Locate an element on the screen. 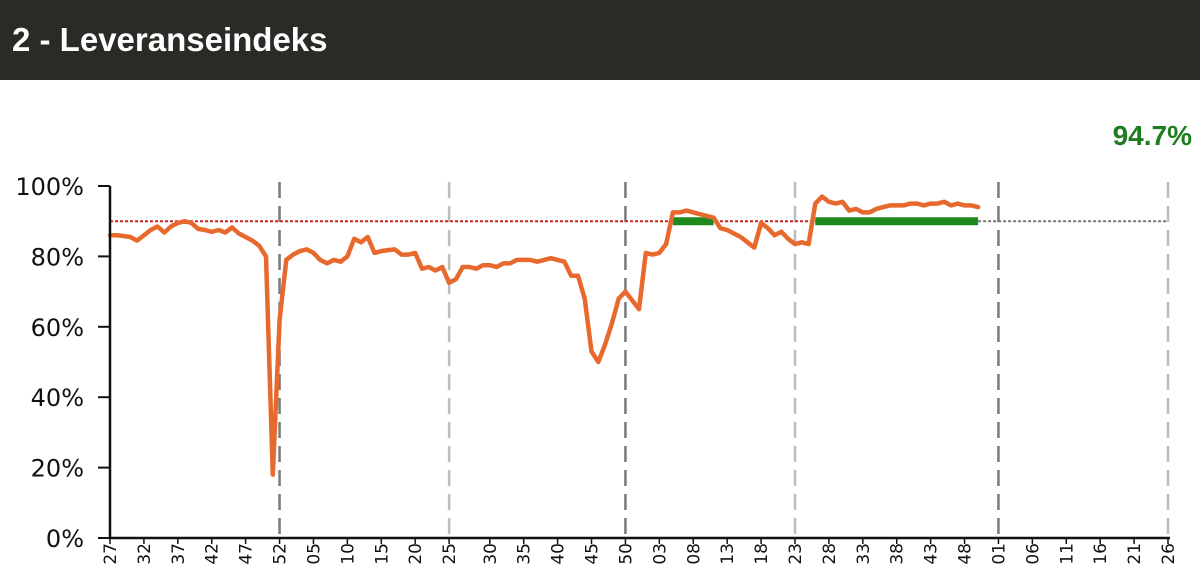 Image resolution: width=1200 pixels, height=572 pixels. current-value-badge: 94.7% is located at coordinates (1152, 135).